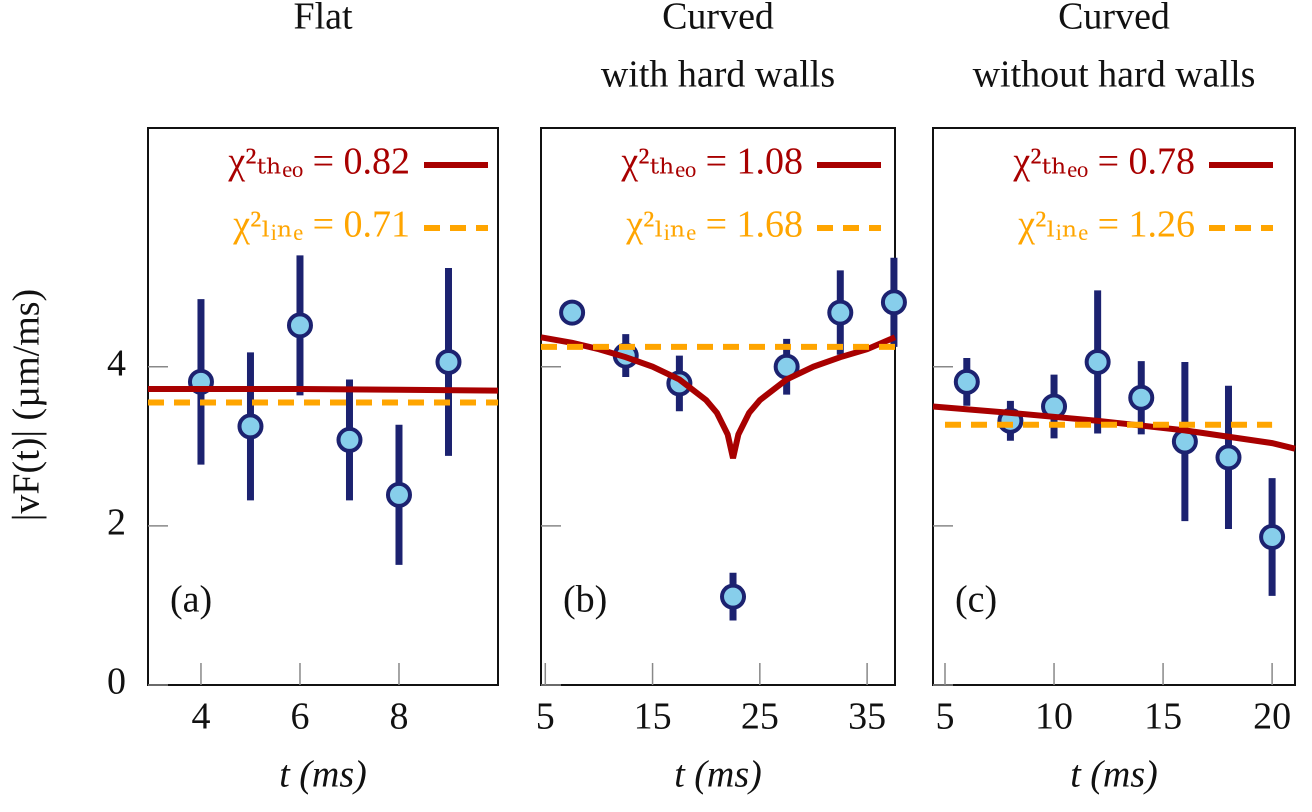 The image size is (1312, 812). Describe the element at coordinates (1054, 717) in the screenshot. I see `x-tick-label: 10` at that location.